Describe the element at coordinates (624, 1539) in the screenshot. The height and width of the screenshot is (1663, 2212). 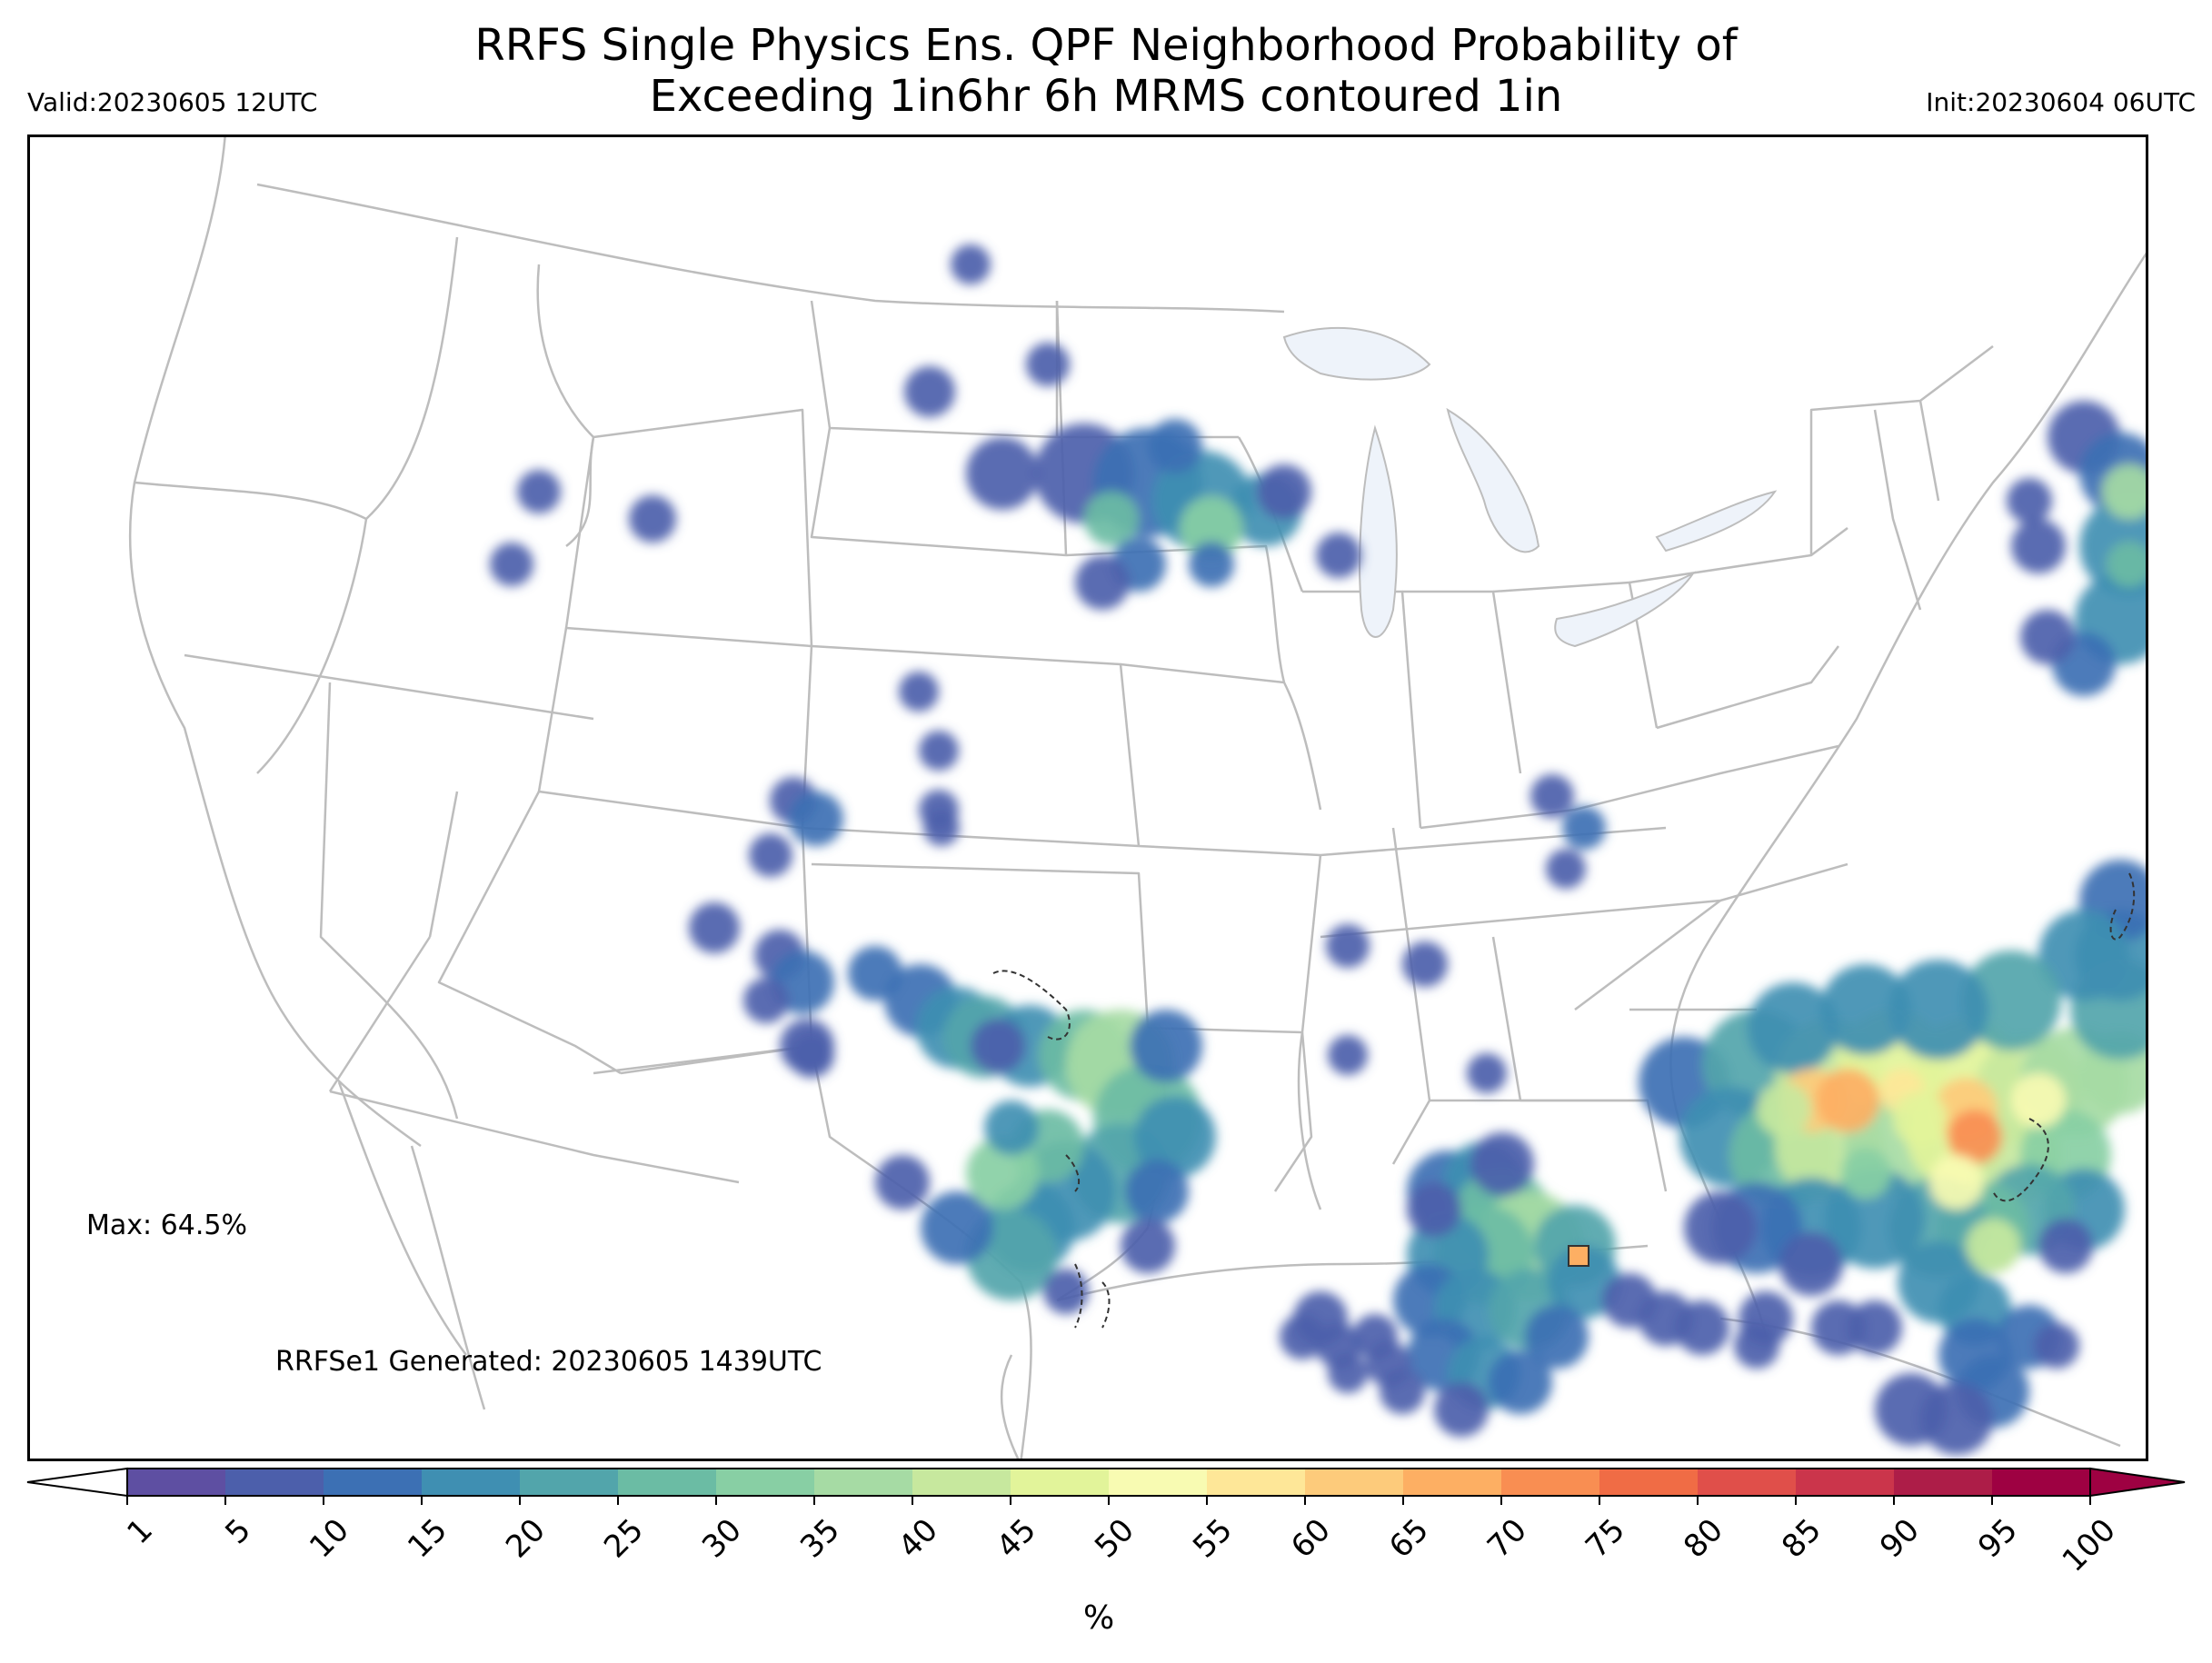
I see `colorbar-tick-label-25: 25` at that location.